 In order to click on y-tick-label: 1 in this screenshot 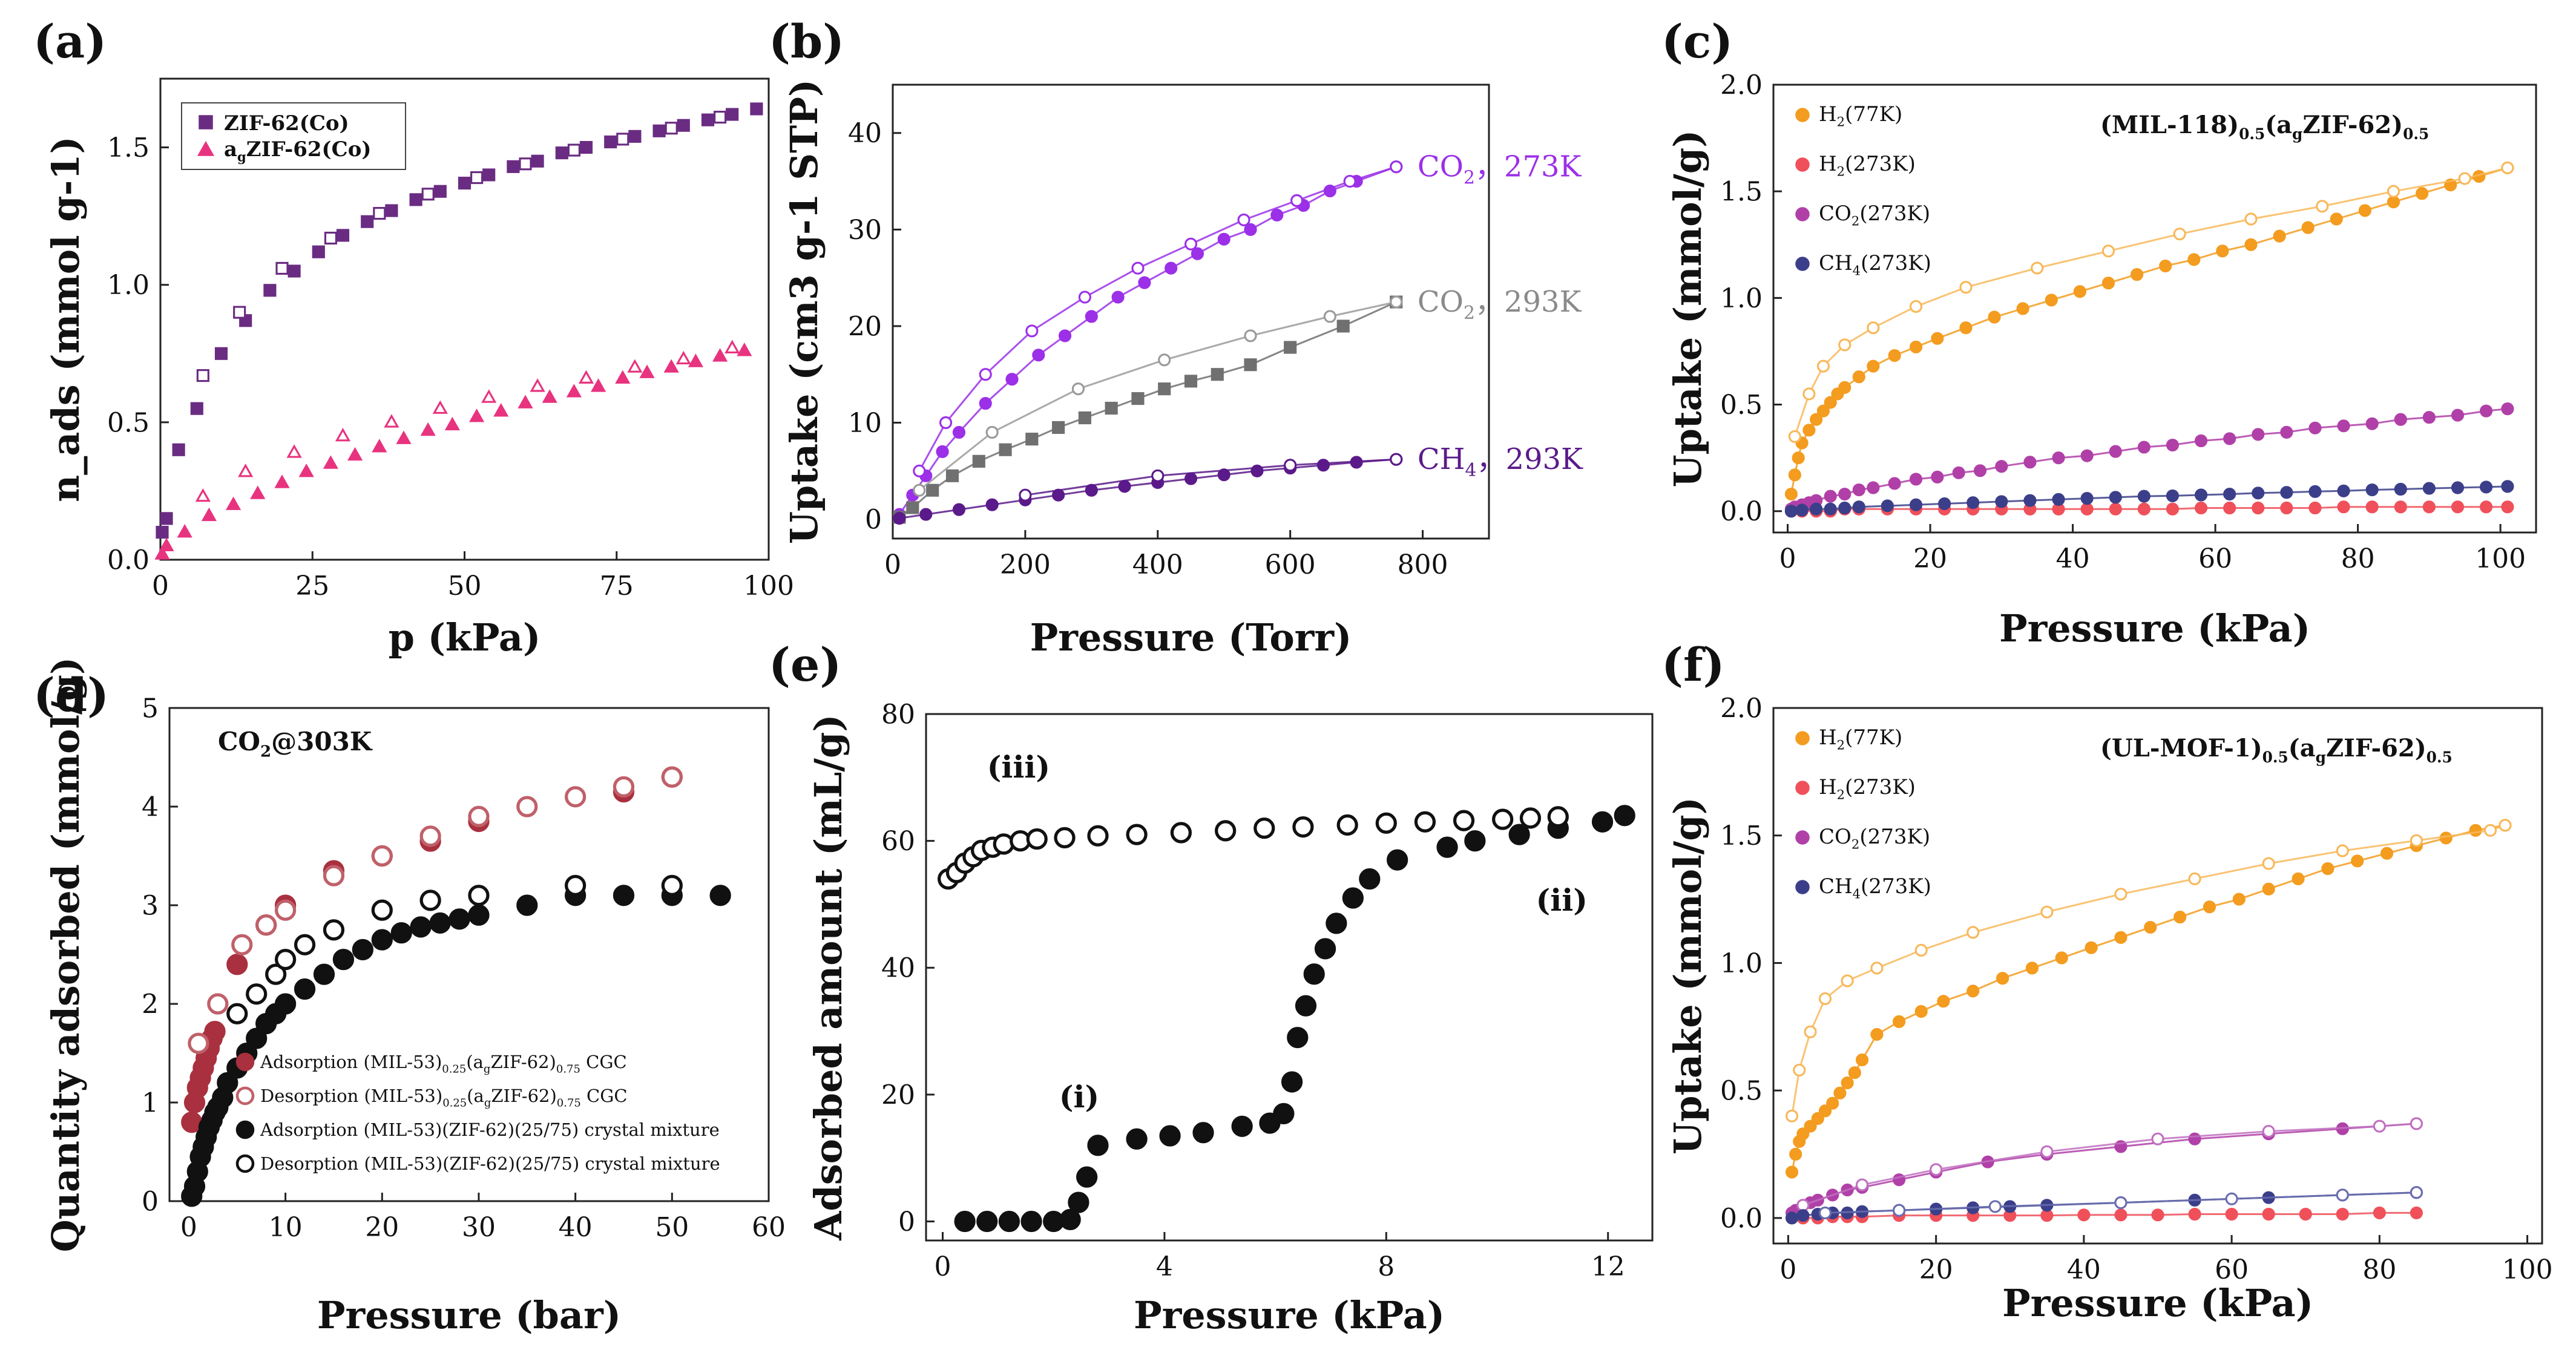, I will do `click(150, 1102)`.